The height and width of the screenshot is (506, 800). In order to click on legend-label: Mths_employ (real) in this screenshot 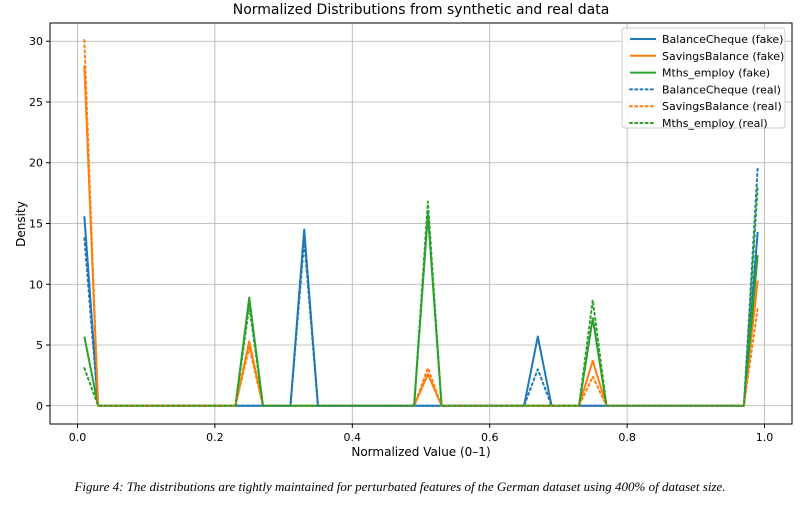, I will do `click(715, 123)`.